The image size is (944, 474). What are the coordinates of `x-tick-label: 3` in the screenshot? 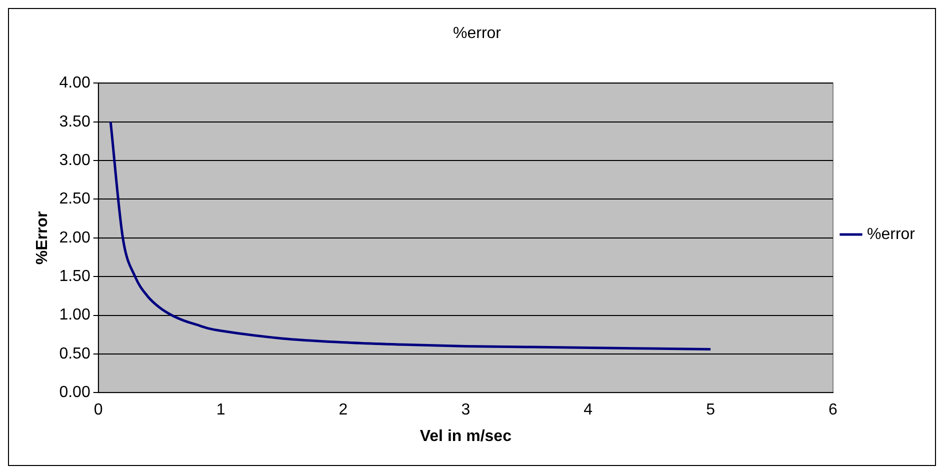 It's located at (465, 410).